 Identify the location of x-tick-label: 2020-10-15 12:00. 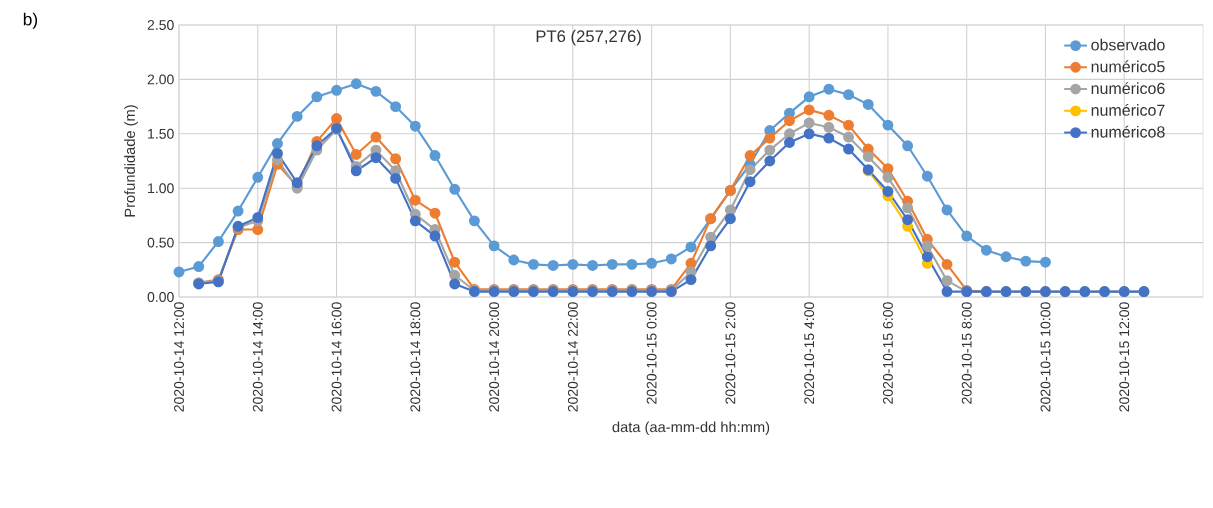
(1124, 357).